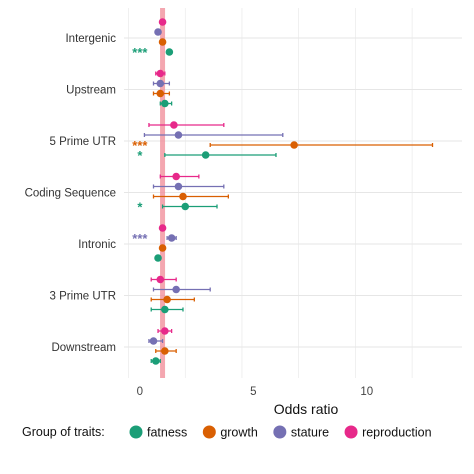  I want to click on category-label: 3 Prime UTR, so click(83, 297).